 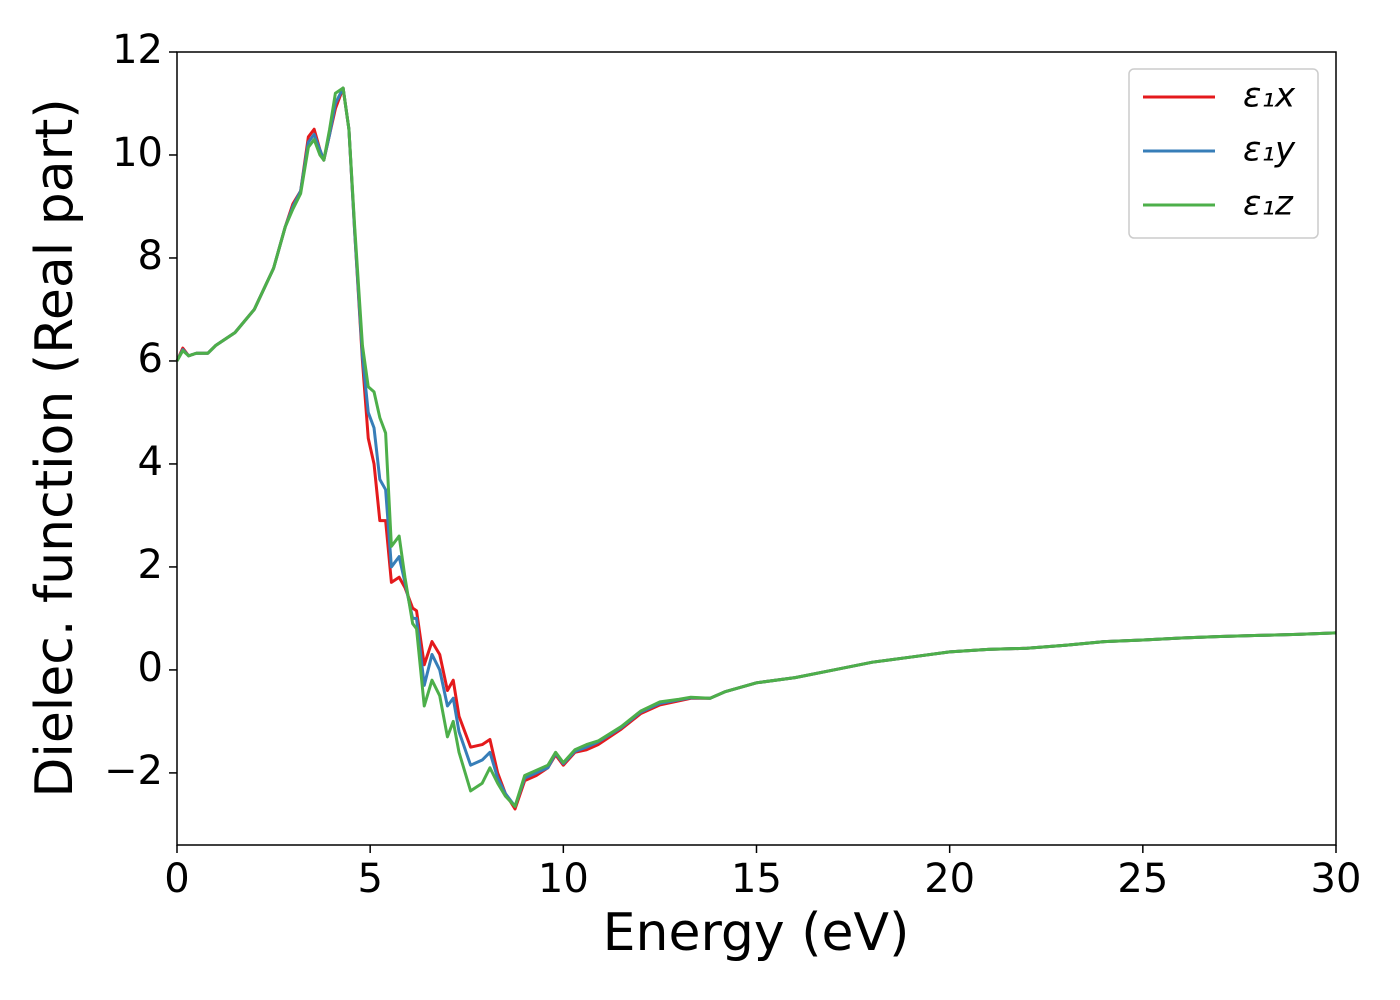 What do you see at coordinates (133, 771) in the screenshot?
I see `y-tick-label: −2` at bounding box center [133, 771].